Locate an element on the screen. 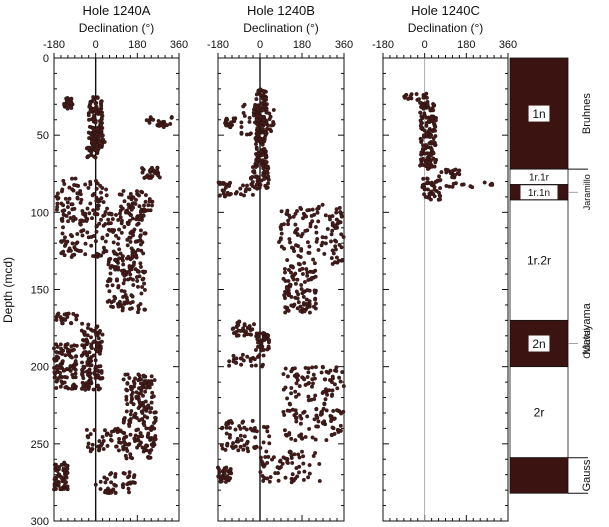 This screenshot has height=527, width=609. chron-label: Gauss is located at coordinates (587, 475).